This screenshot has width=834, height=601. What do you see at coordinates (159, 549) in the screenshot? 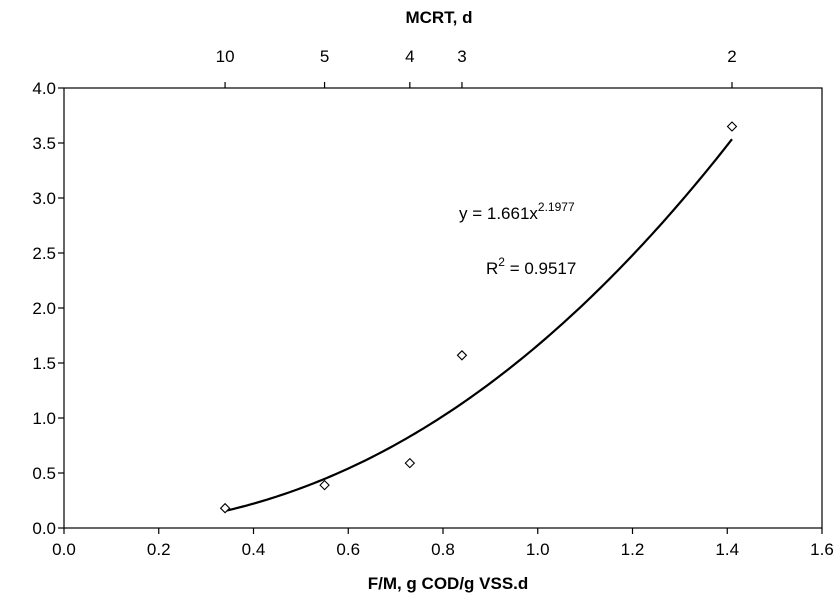
I see `x-tick-label: 0.2` at bounding box center [159, 549].